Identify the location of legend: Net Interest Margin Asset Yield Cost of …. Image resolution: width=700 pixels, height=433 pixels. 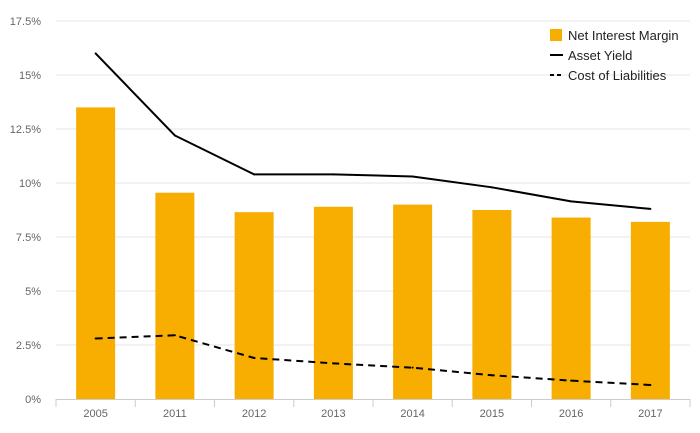
(614, 55).